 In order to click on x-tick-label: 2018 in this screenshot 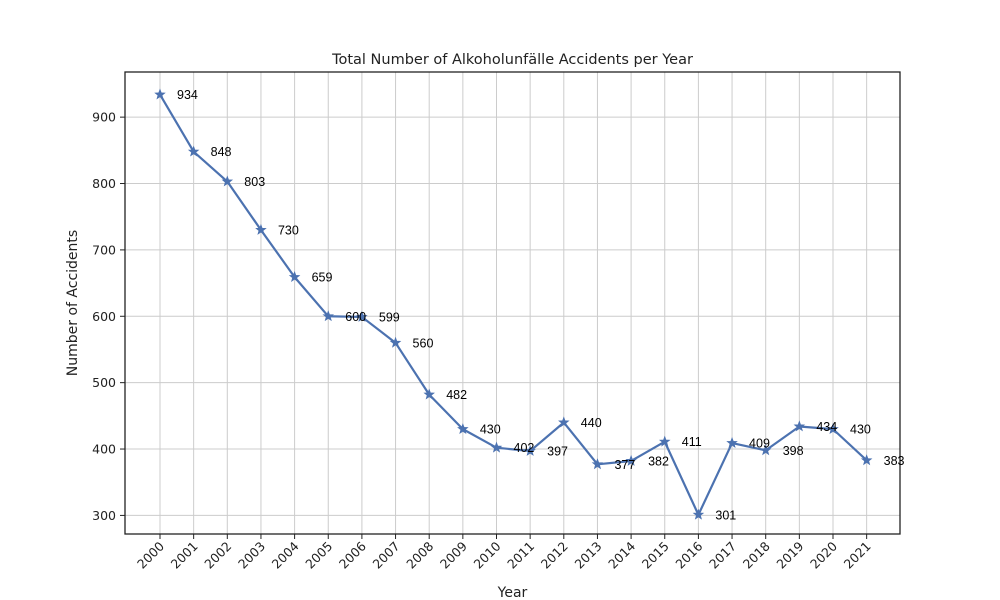, I will do `click(756, 554)`.